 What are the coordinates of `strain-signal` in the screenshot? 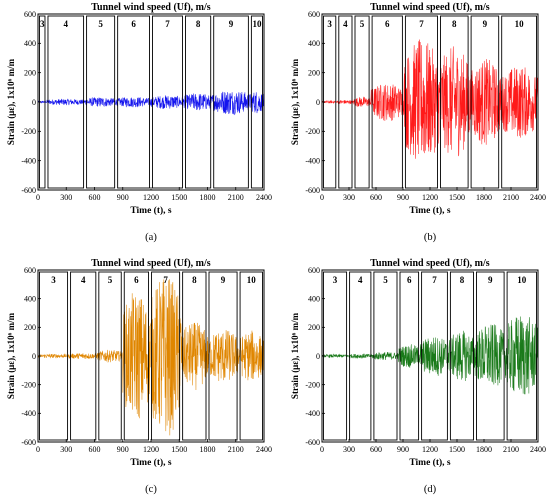 It's located at (430, 355).